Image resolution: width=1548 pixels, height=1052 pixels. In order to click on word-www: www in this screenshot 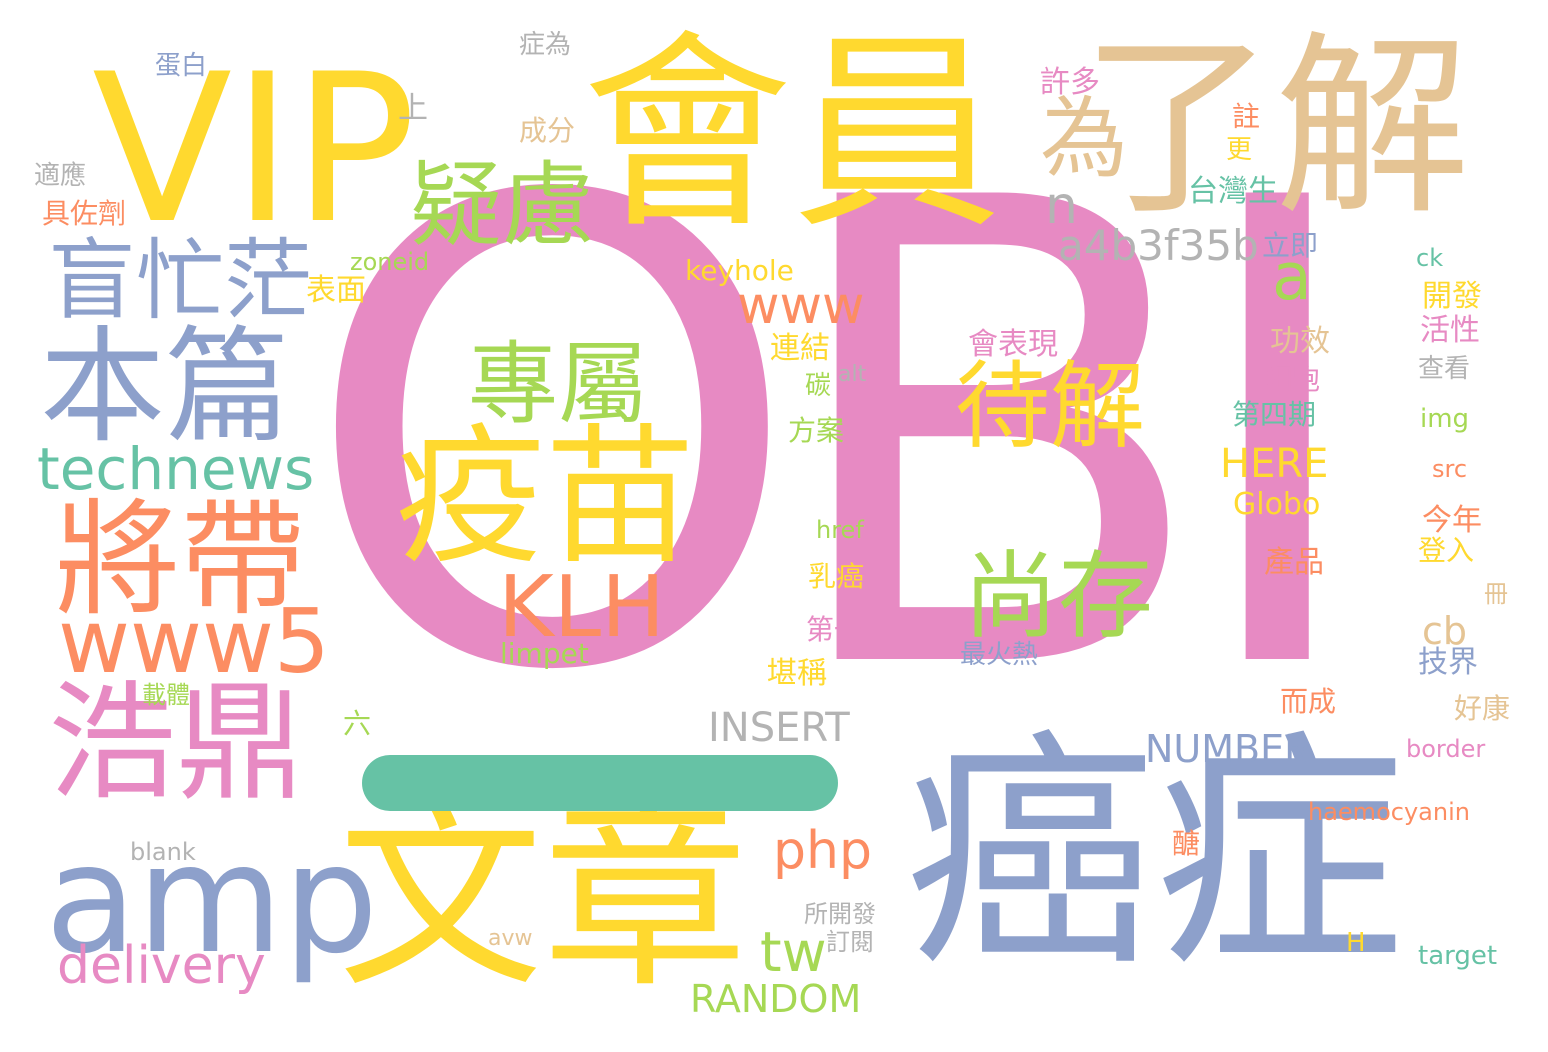, I will do `click(801, 306)`.